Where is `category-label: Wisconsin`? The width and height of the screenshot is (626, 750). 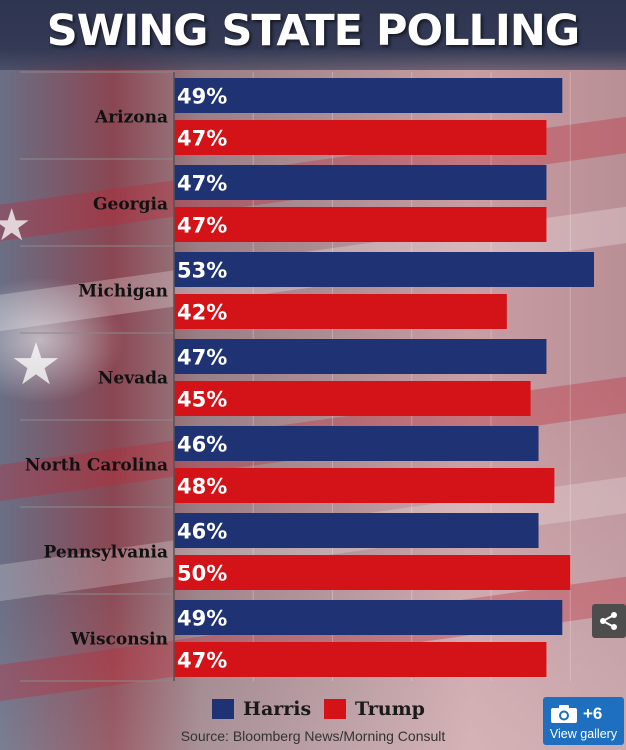
category-label: Wisconsin is located at coordinates (119, 640).